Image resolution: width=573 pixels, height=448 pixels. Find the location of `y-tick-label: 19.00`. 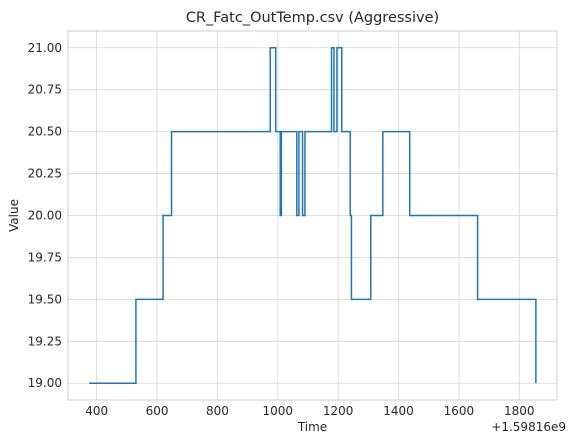

y-tick-label: 19.00 is located at coordinates (45, 383).